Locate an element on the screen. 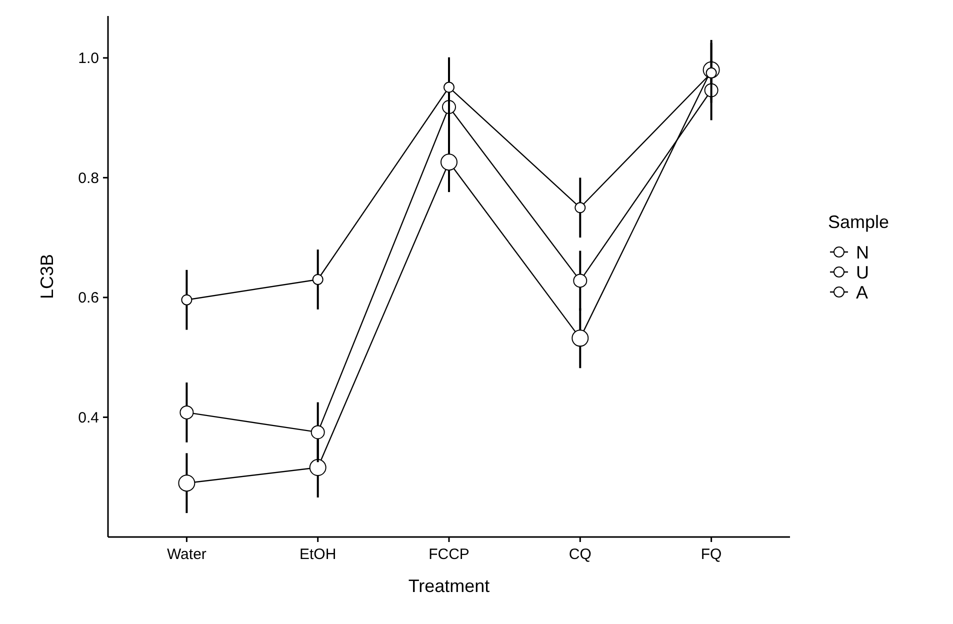 The image size is (953, 624). y-tick-label: 0.4 is located at coordinates (88, 417).